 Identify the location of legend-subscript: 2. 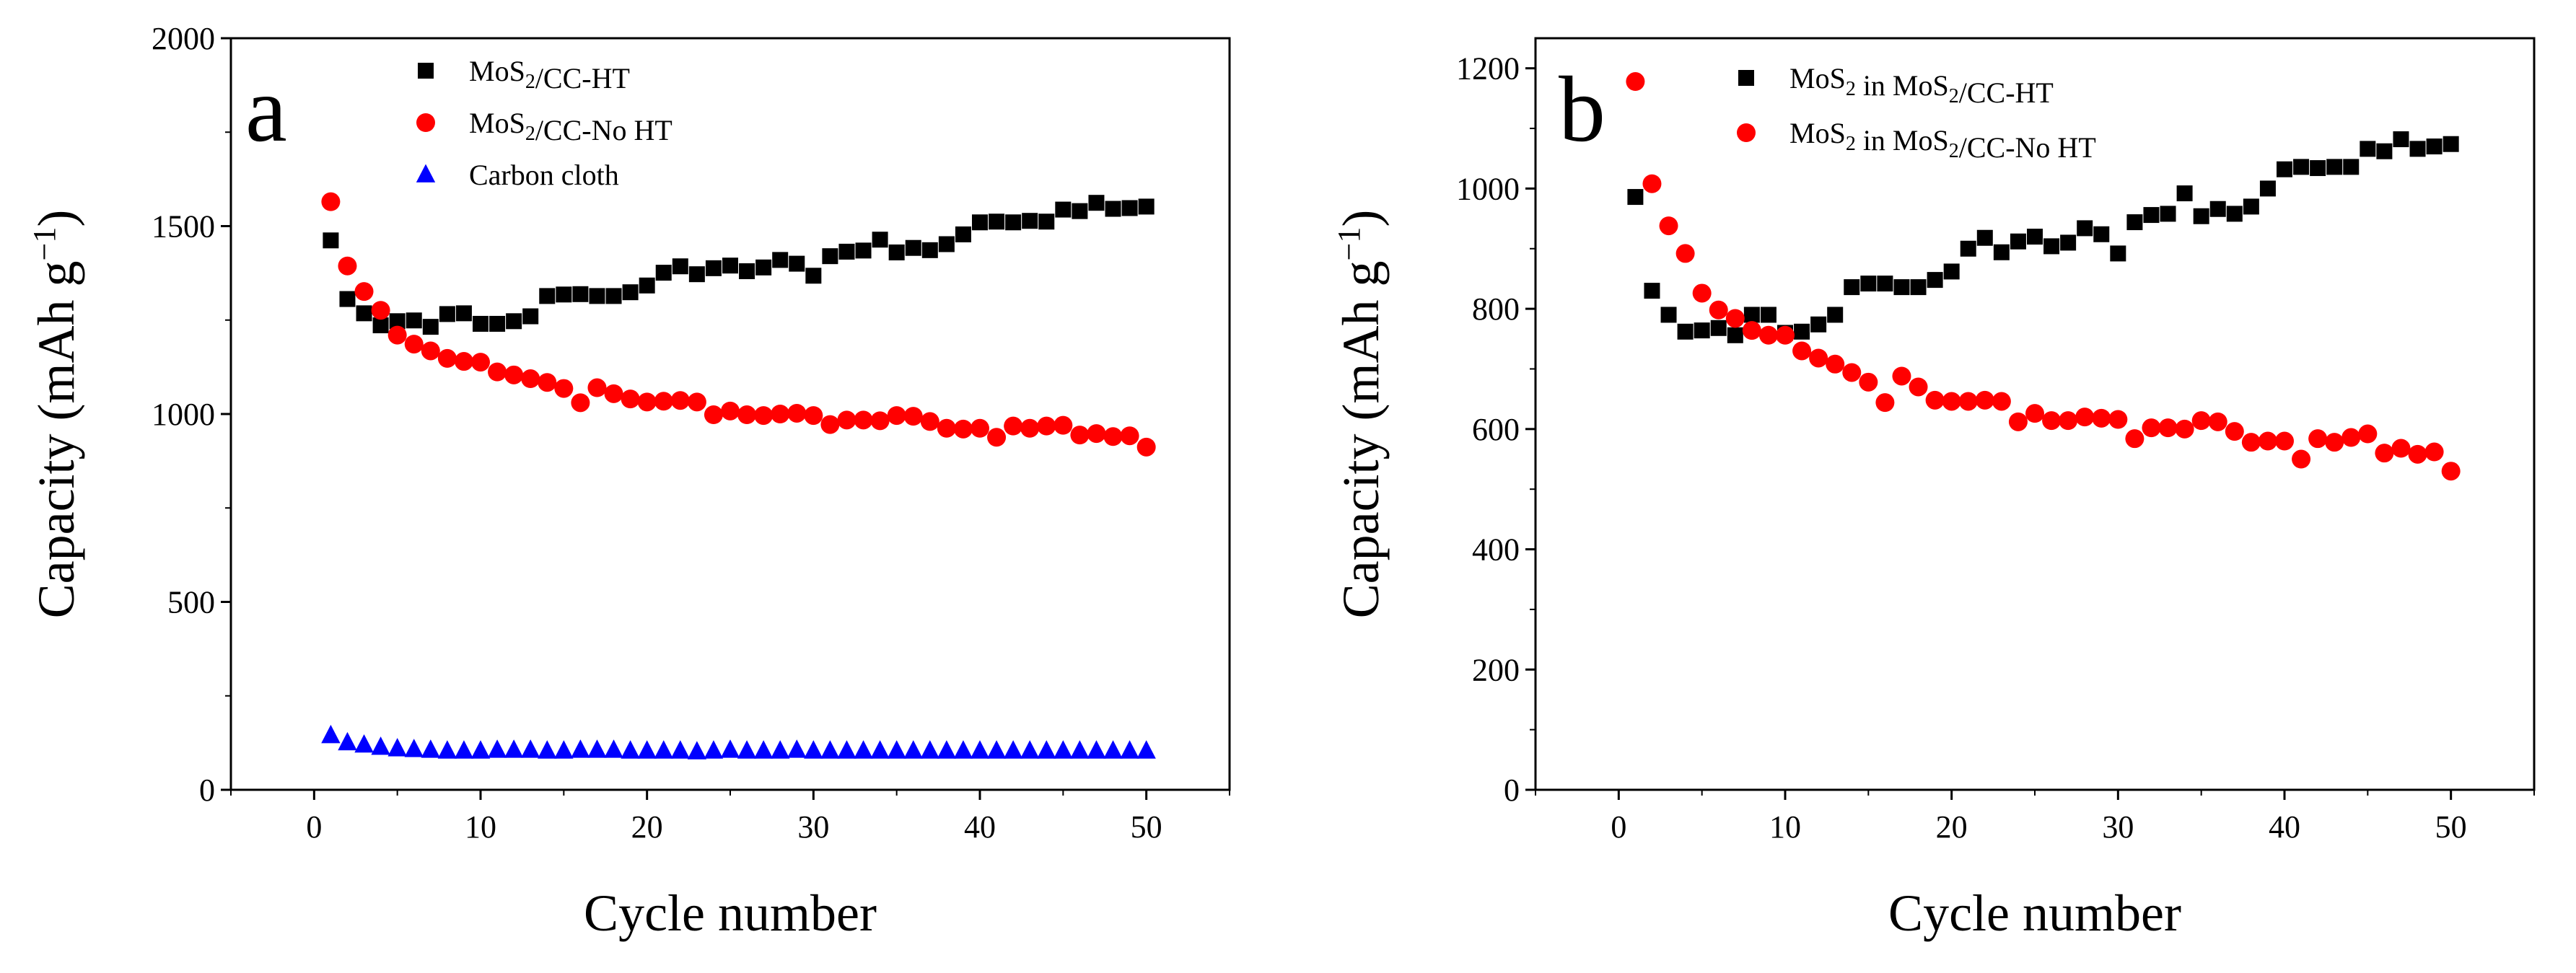
(1954, 96).